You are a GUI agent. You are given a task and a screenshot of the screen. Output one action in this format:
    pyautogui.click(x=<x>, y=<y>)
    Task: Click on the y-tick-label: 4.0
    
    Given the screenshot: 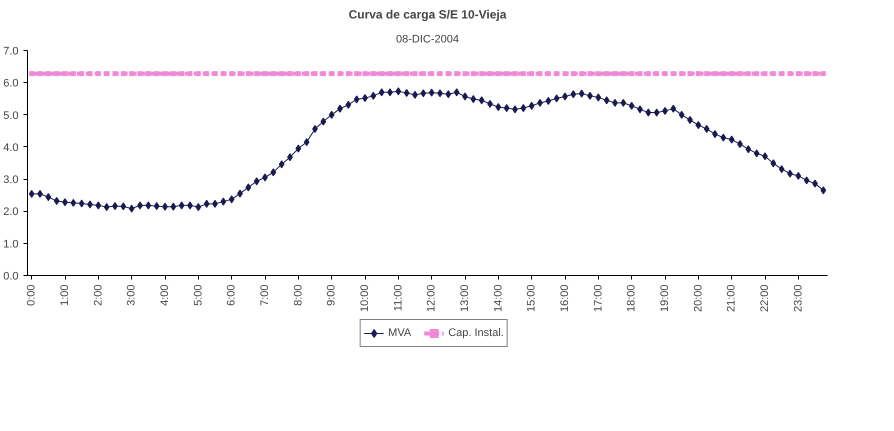 What is the action you would take?
    pyautogui.click(x=11, y=148)
    